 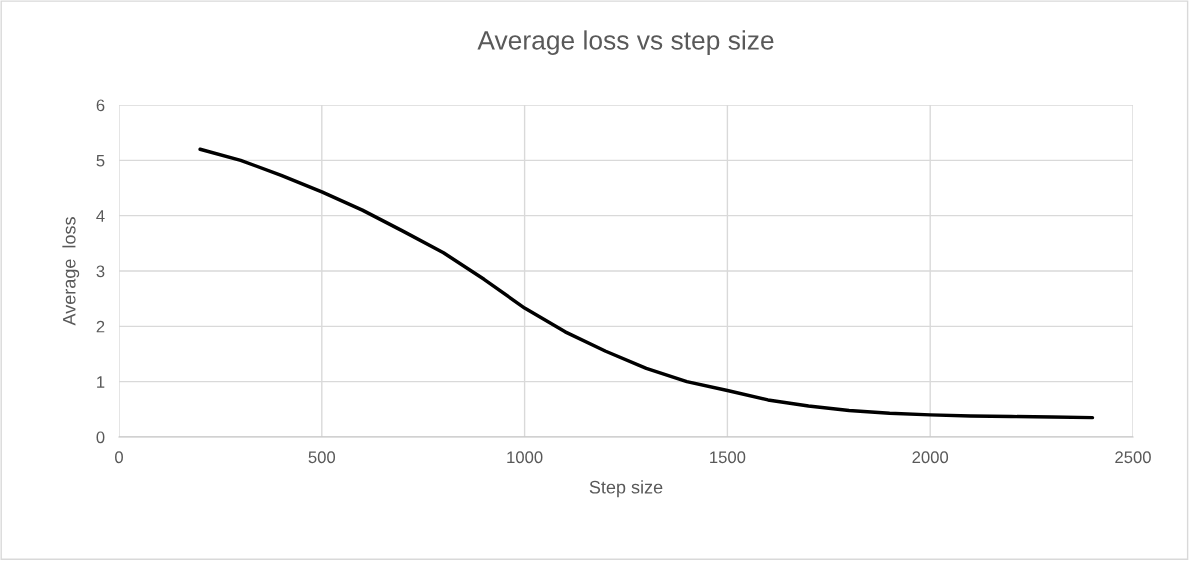 What do you see at coordinates (100, 271) in the screenshot?
I see `y-tick-label: 3` at bounding box center [100, 271].